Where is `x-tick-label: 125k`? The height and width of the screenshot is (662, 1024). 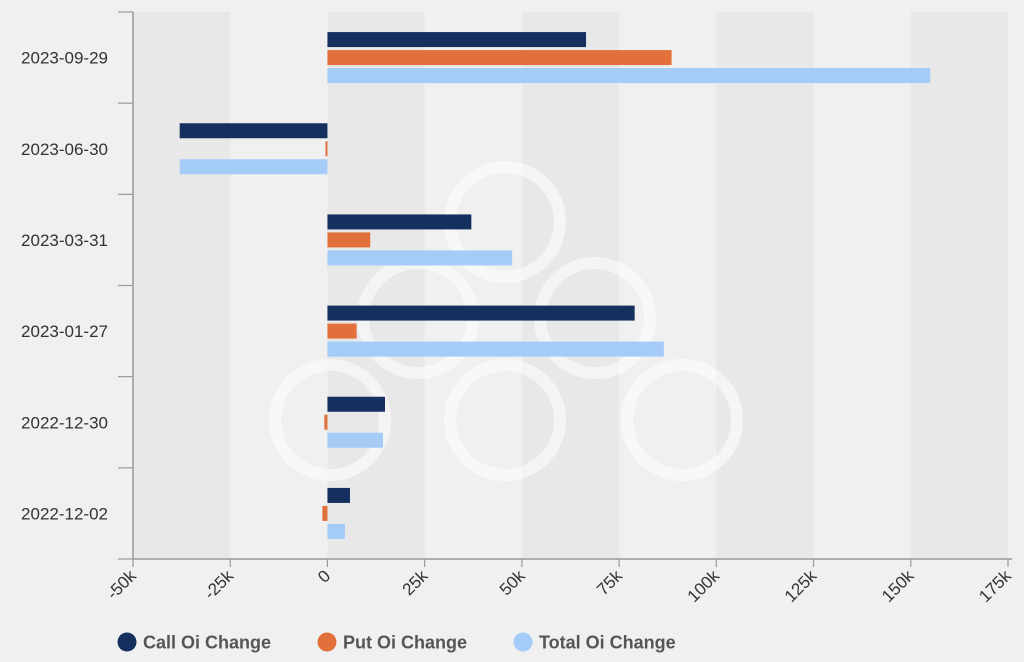
x-tick-label: 125k is located at coordinates (801, 586).